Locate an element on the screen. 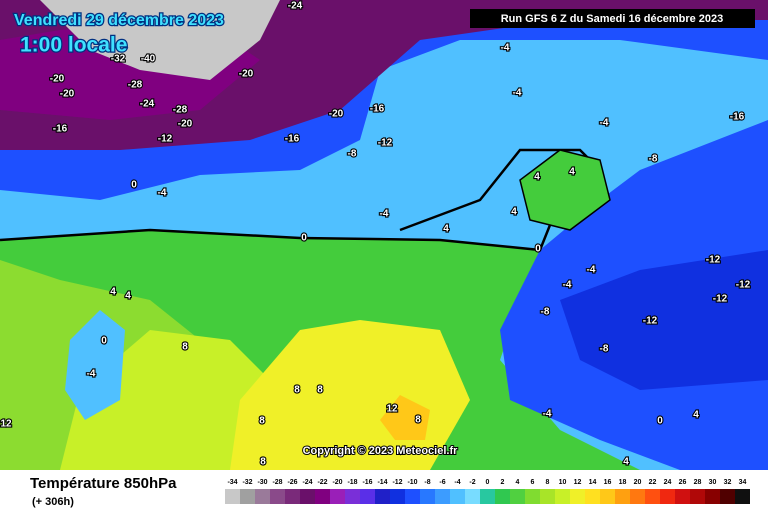 Image resolution: width=768 pixels, height=512 pixels. legend-label: -28 is located at coordinates (277, 482).